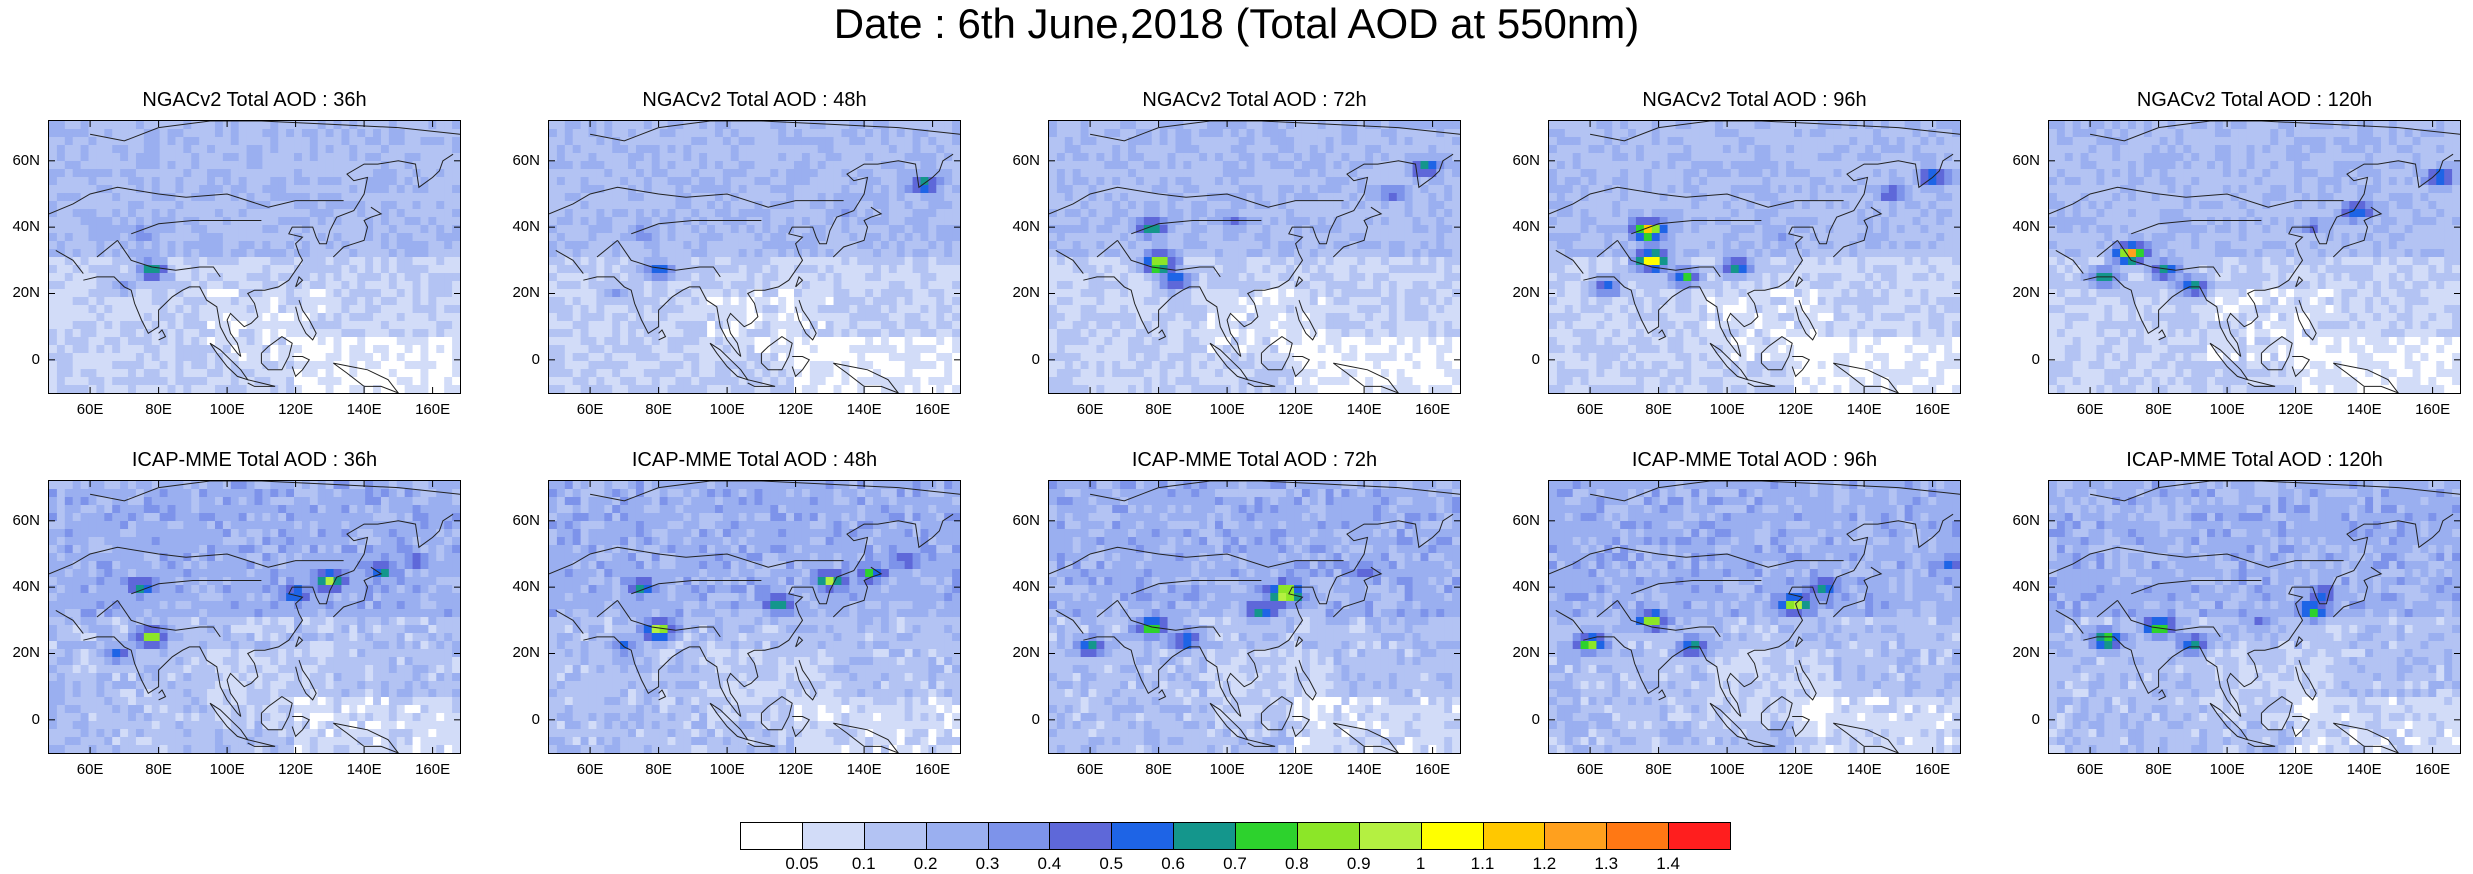 Image resolution: width=2473 pixels, height=874 pixels. I want to click on colorbar-label: 0.4, so click(1049, 863).